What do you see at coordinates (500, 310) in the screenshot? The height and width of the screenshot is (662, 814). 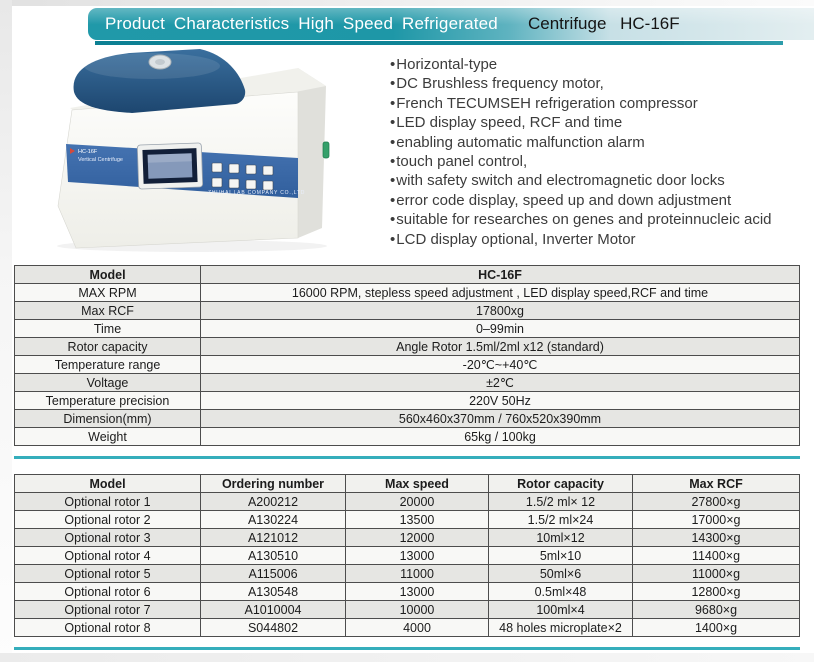 I see `spec-value: 17800xg` at bounding box center [500, 310].